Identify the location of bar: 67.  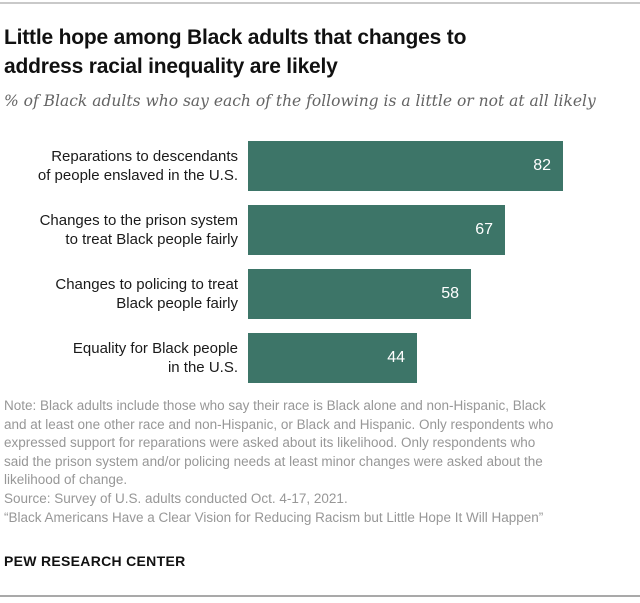
(376, 230).